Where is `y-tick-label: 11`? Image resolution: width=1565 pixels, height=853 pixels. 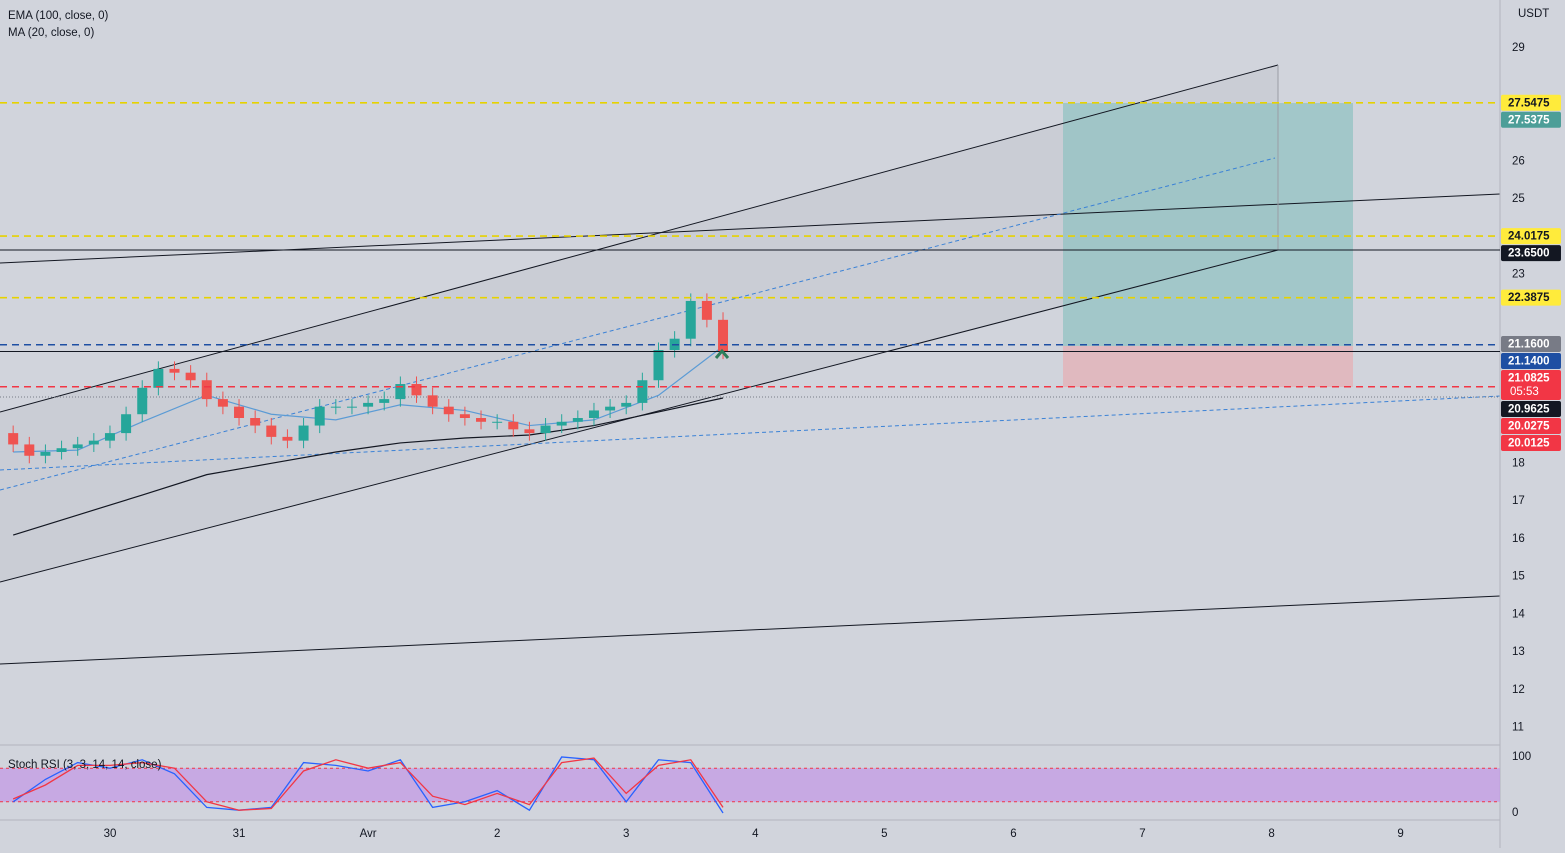 y-tick-label: 11 is located at coordinates (1518, 728).